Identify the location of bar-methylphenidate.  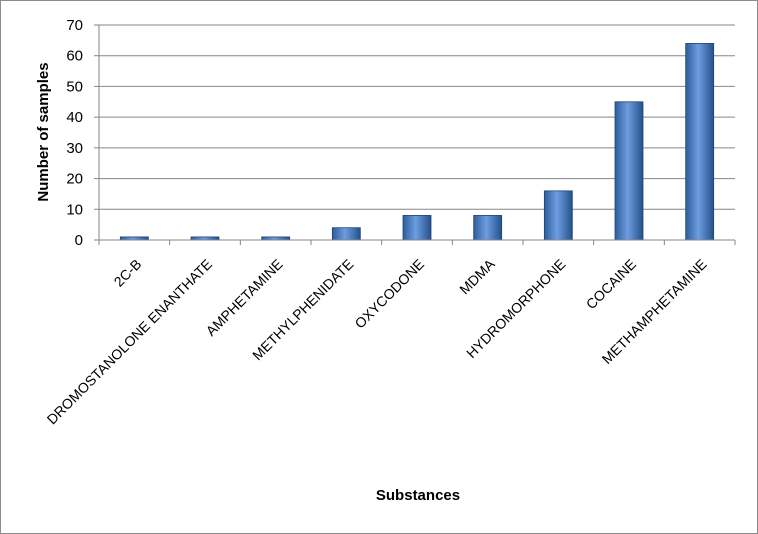
(346, 234).